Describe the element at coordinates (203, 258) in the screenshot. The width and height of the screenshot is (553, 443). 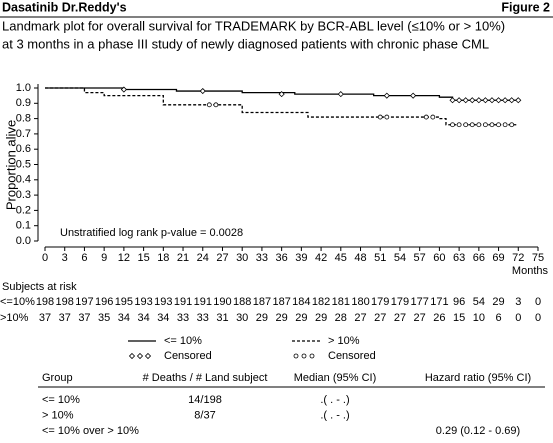
I see `x-tick-label: 24` at that location.